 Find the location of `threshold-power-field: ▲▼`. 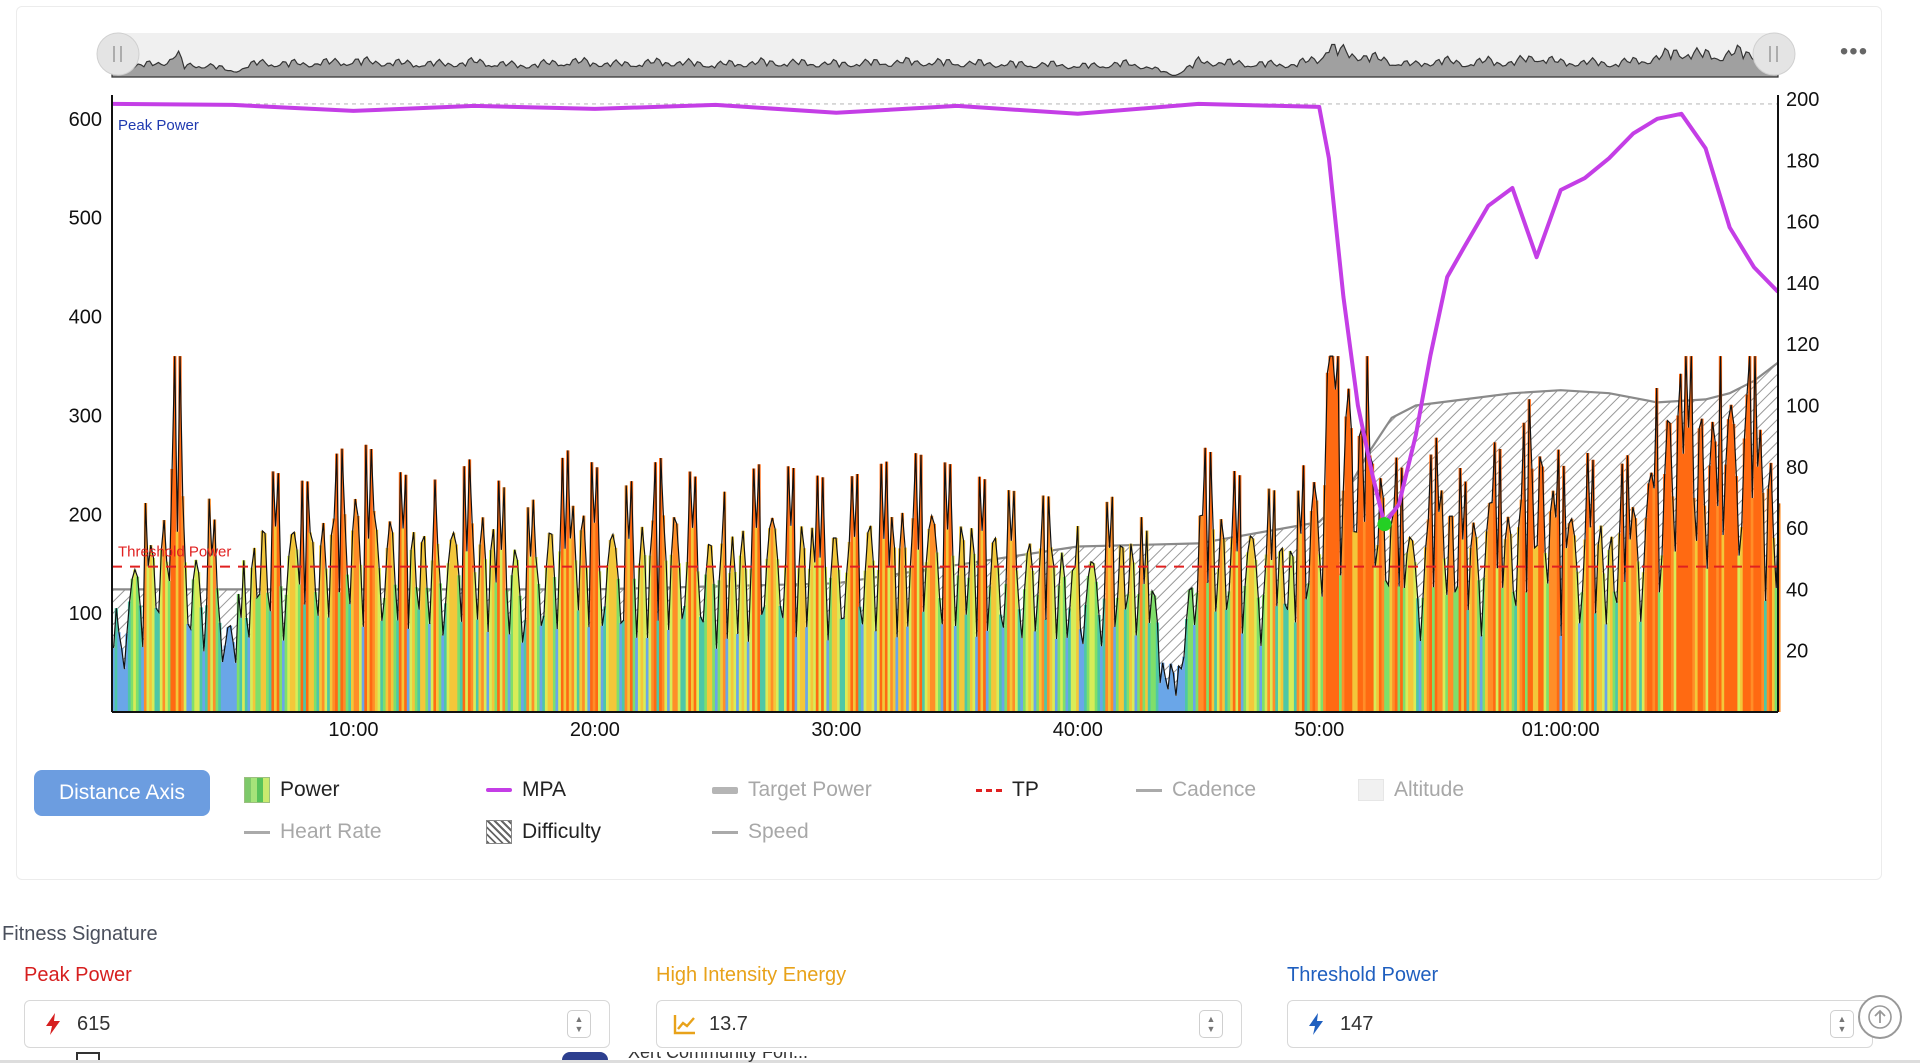

threshold-power-field: ▲▼ is located at coordinates (1580, 1024).